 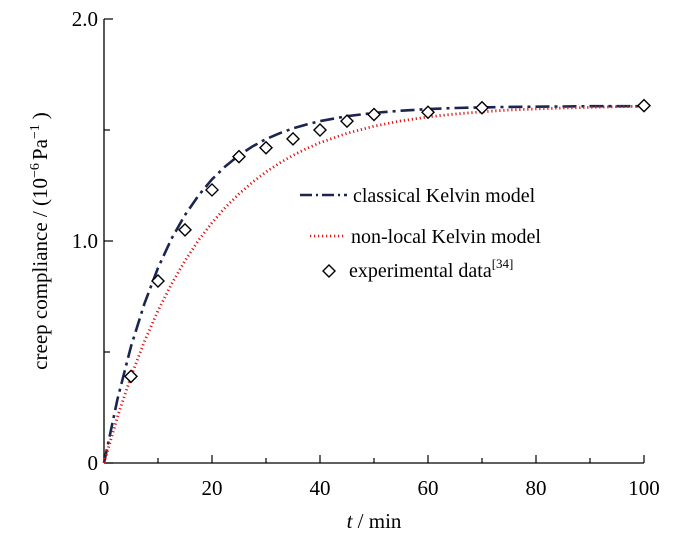 I want to click on x-axis-ticks: 0 20 40 60 80 100, so click(x=379, y=477).